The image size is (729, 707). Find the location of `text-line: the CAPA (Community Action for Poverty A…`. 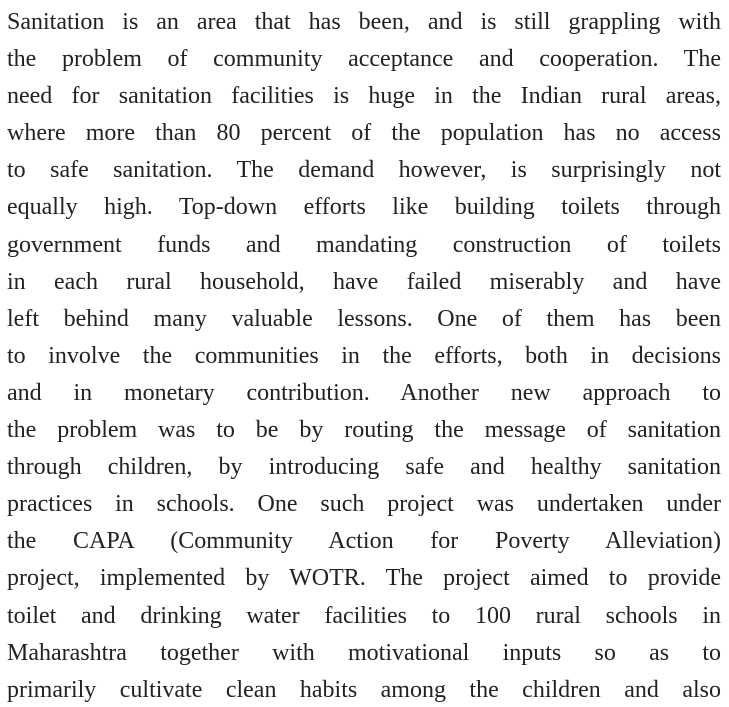

text-line: the CAPA (Community Action for Poverty A… is located at coordinates (364, 541).